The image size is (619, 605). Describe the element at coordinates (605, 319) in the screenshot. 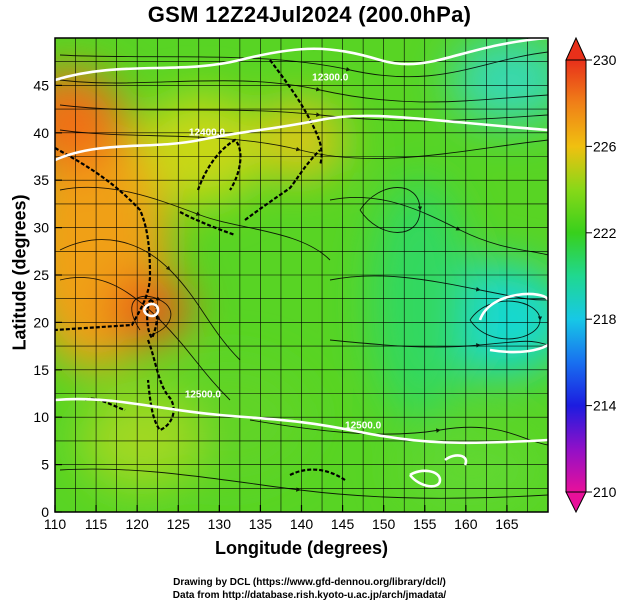

I see `colorbar-tick-label: 218` at that location.